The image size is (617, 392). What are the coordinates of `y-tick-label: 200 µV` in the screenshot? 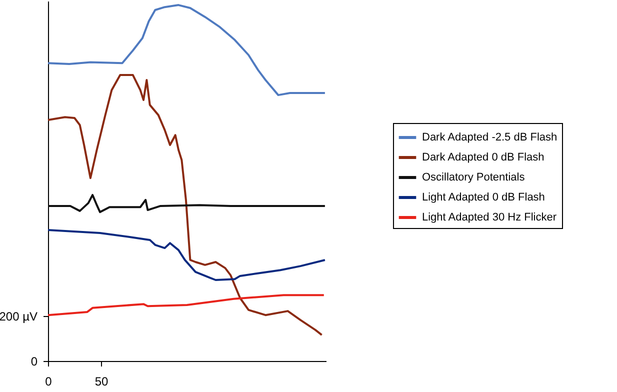 It's located at (19, 317).